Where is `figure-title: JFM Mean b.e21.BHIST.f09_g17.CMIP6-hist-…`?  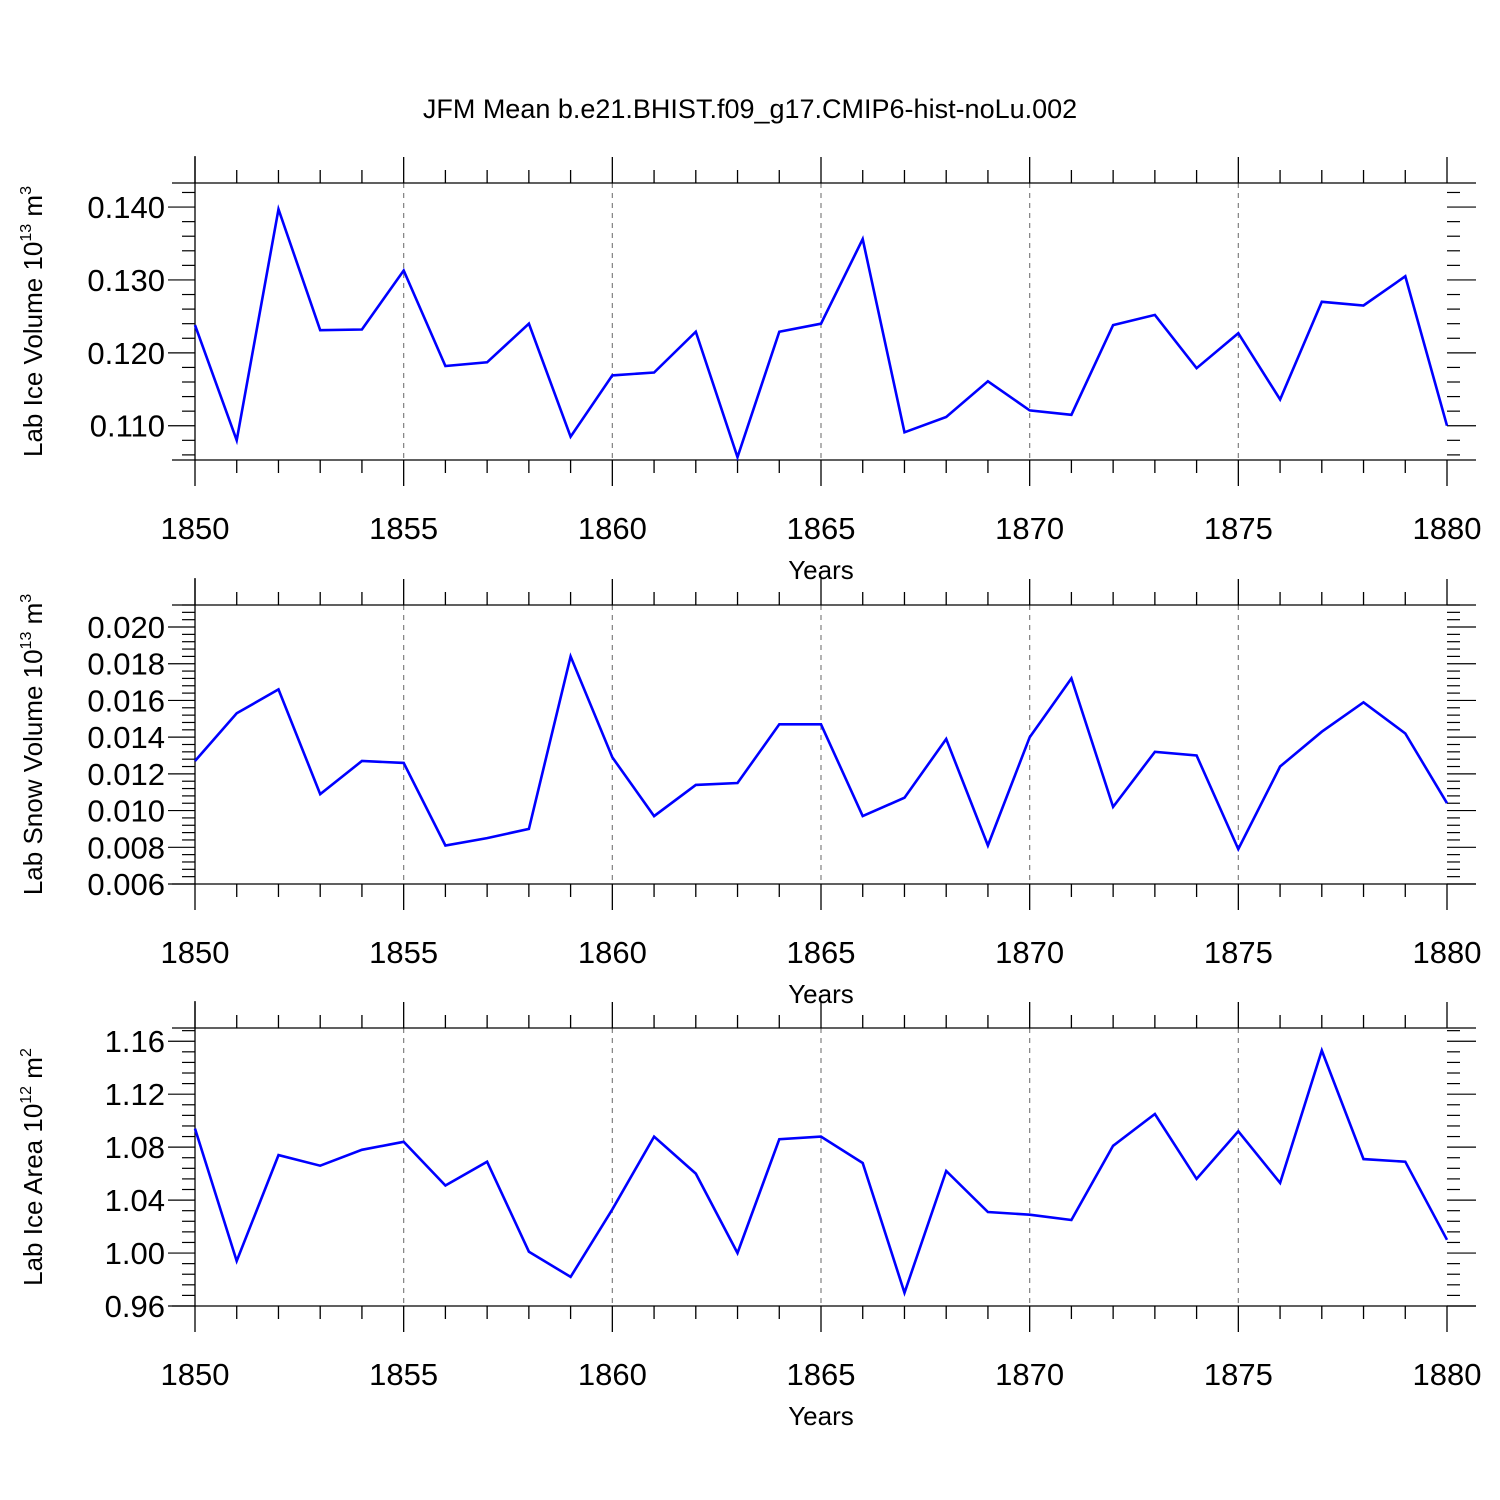
figure-title: JFM Mean b.e21.BHIST.f09_g17.CMIP6-hist-… is located at coordinates (750, 109).